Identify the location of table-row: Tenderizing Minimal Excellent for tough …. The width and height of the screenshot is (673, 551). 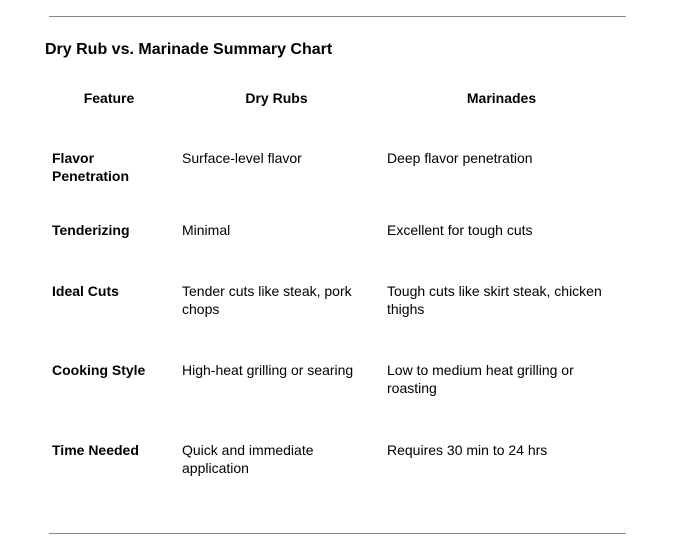
(334, 249).